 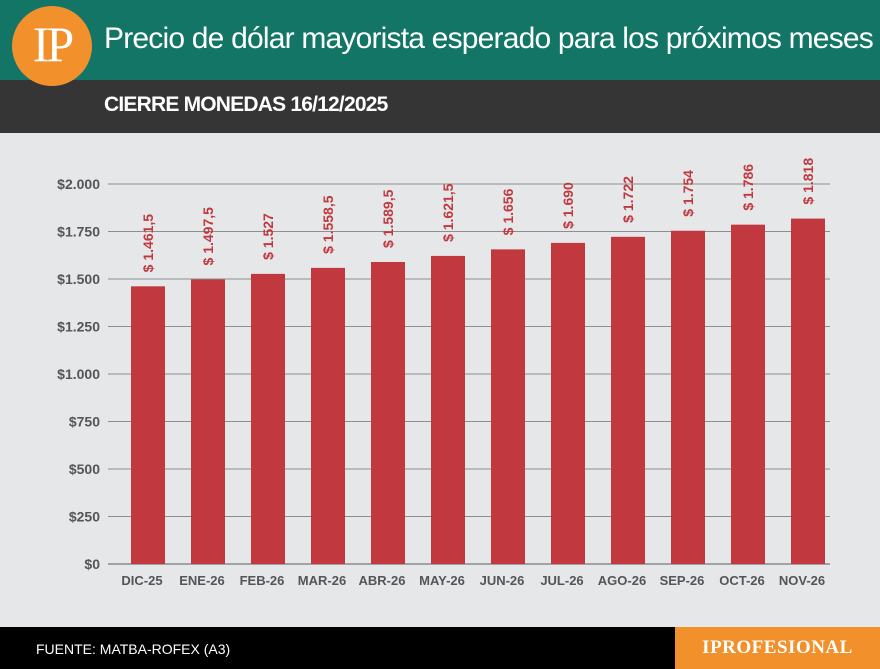 I want to click on bar-value-label: $ 1.558,5, so click(x=328, y=224).